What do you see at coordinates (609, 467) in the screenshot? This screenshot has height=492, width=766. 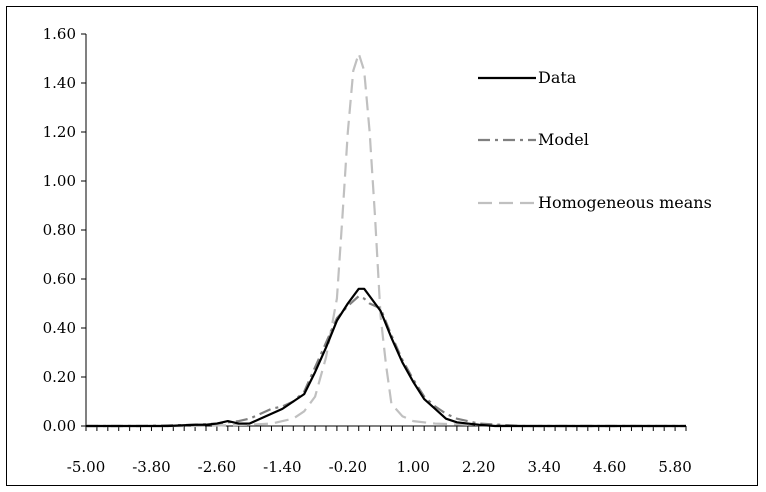 I see `x-tick-label: 4.60` at bounding box center [609, 467].